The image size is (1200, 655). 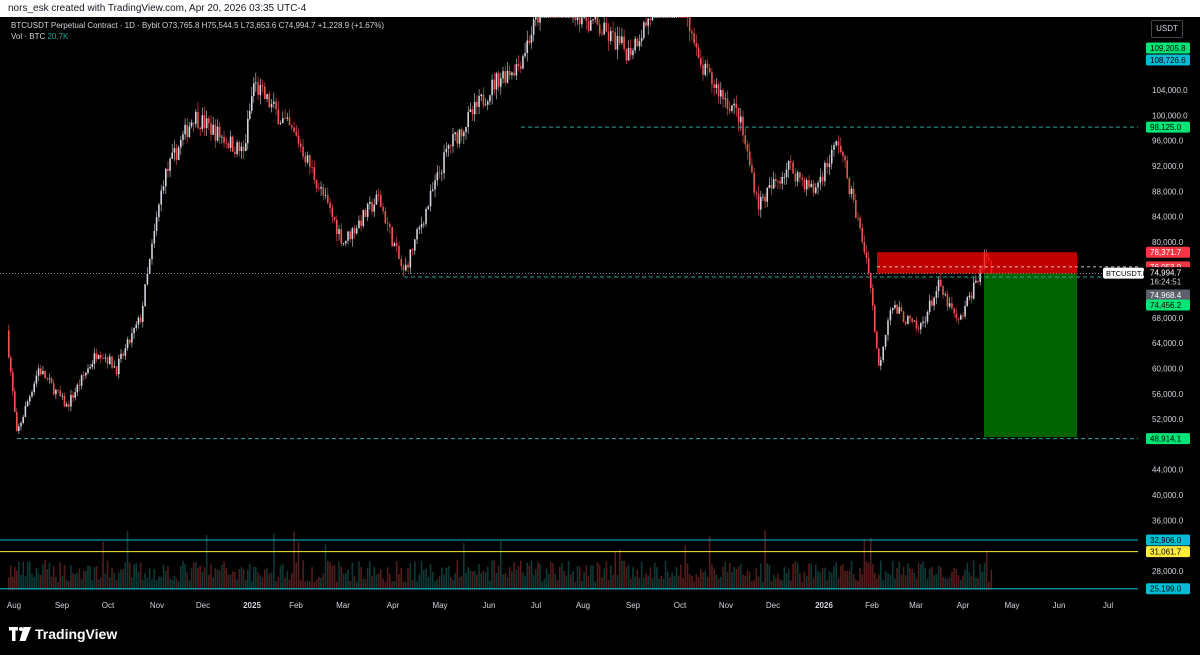 I want to click on time-tick-label: Feb, so click(x=296, y=605).